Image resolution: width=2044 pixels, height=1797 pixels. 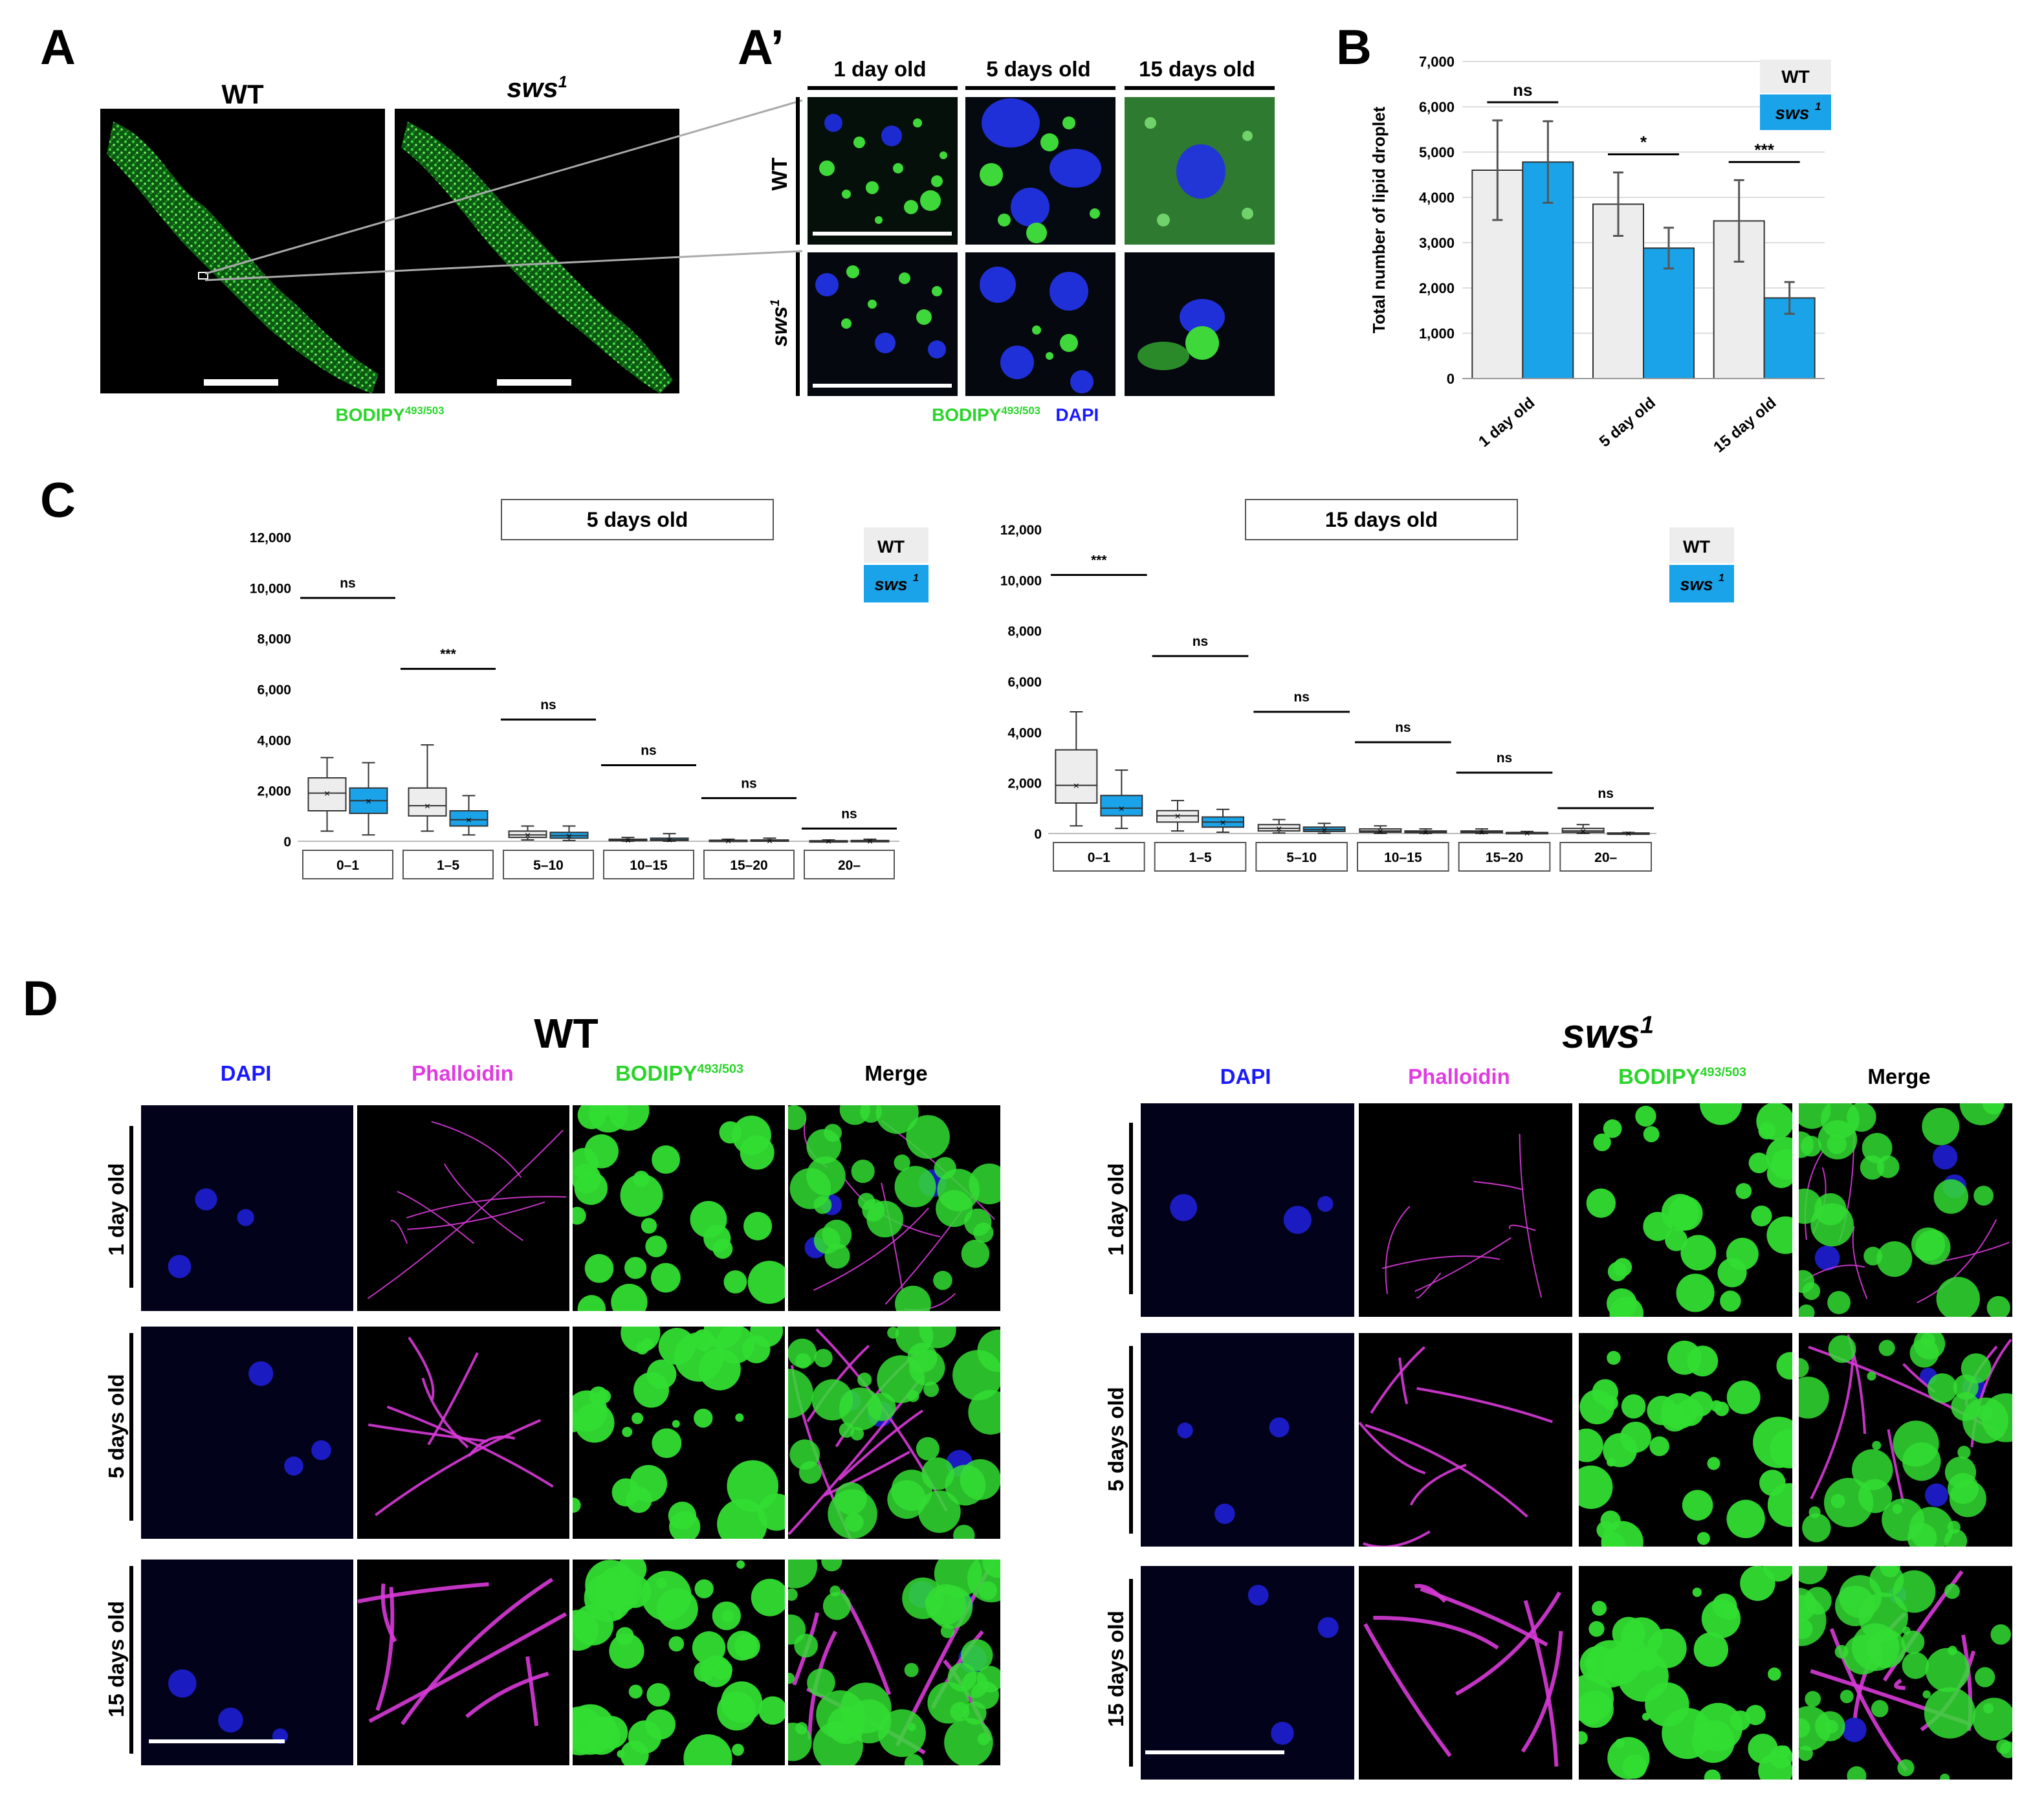 What do you see at coordinates (1021, 530) in the screenshot?
I see `y-tick-label: 12,000` at bounding box center [1021, 530].